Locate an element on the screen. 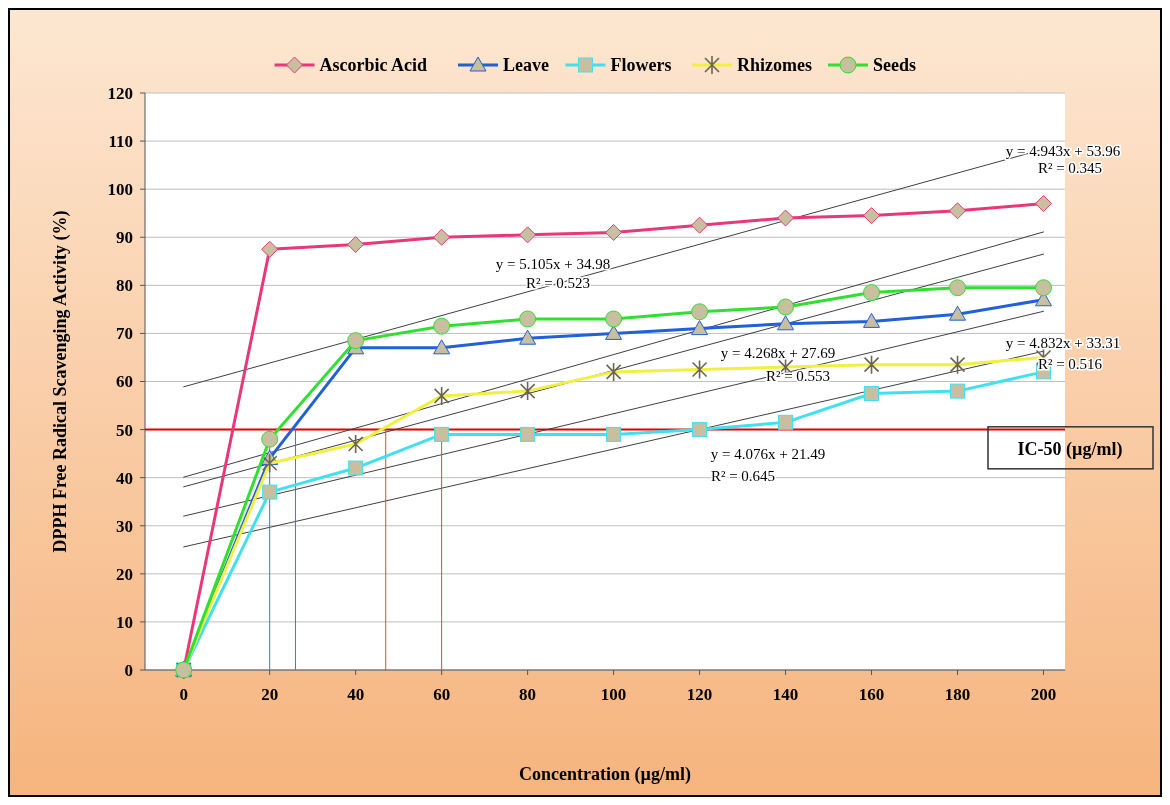 This screenshot has width=1170, height=805. x-tick-label: 40 is located at coordinates (356, 694).